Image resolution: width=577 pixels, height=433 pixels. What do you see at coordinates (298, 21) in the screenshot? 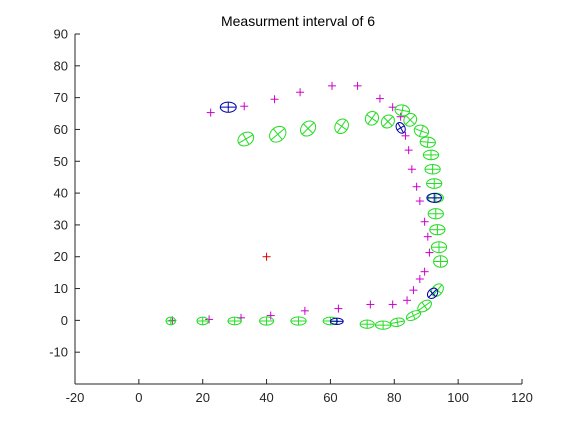
I see `chart-title: Measurment interval of 6` at bounding box center [298, 21].